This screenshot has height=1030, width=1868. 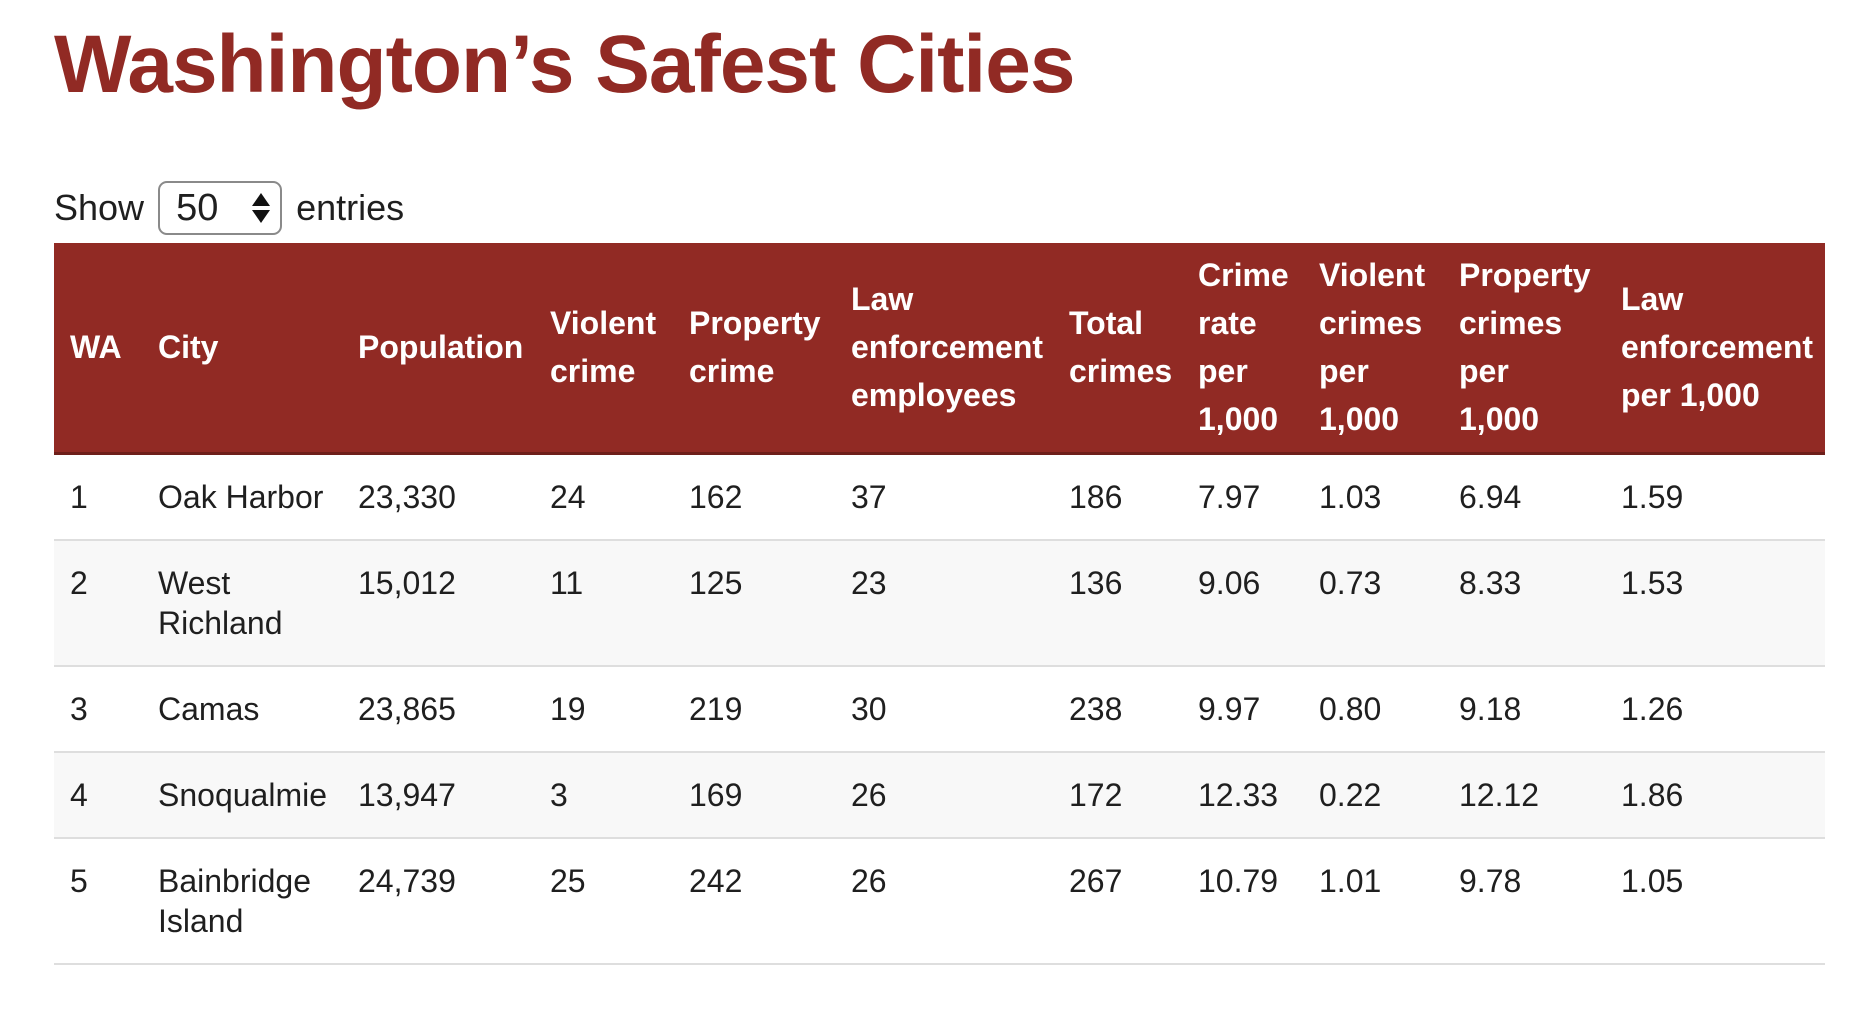 I want to click on entries-label: entries, so click(x=350, y=207).